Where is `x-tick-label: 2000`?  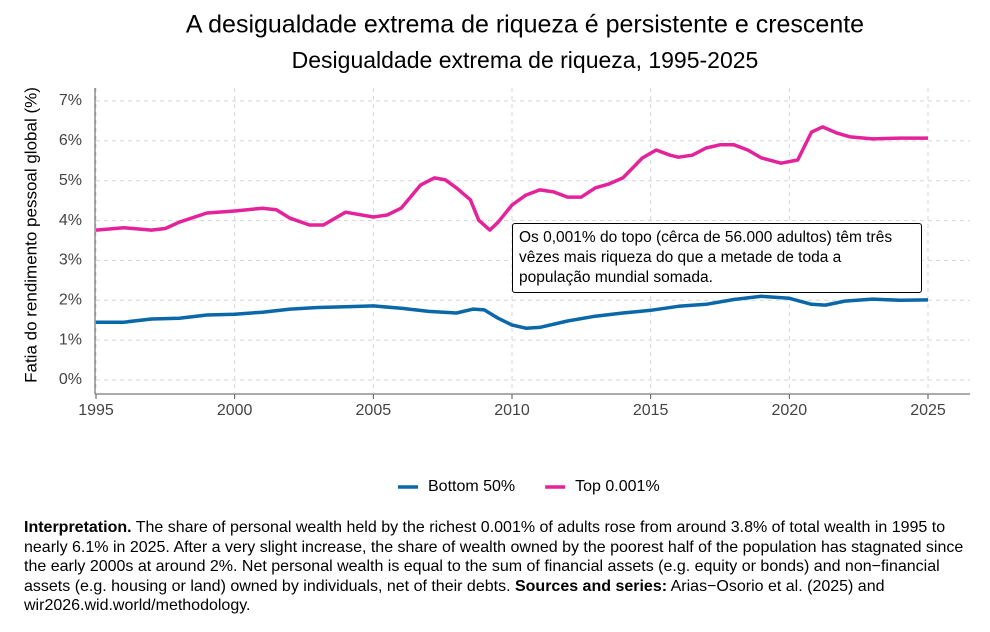
x-tick-label: 2000 is located at coordinates (235, 410).